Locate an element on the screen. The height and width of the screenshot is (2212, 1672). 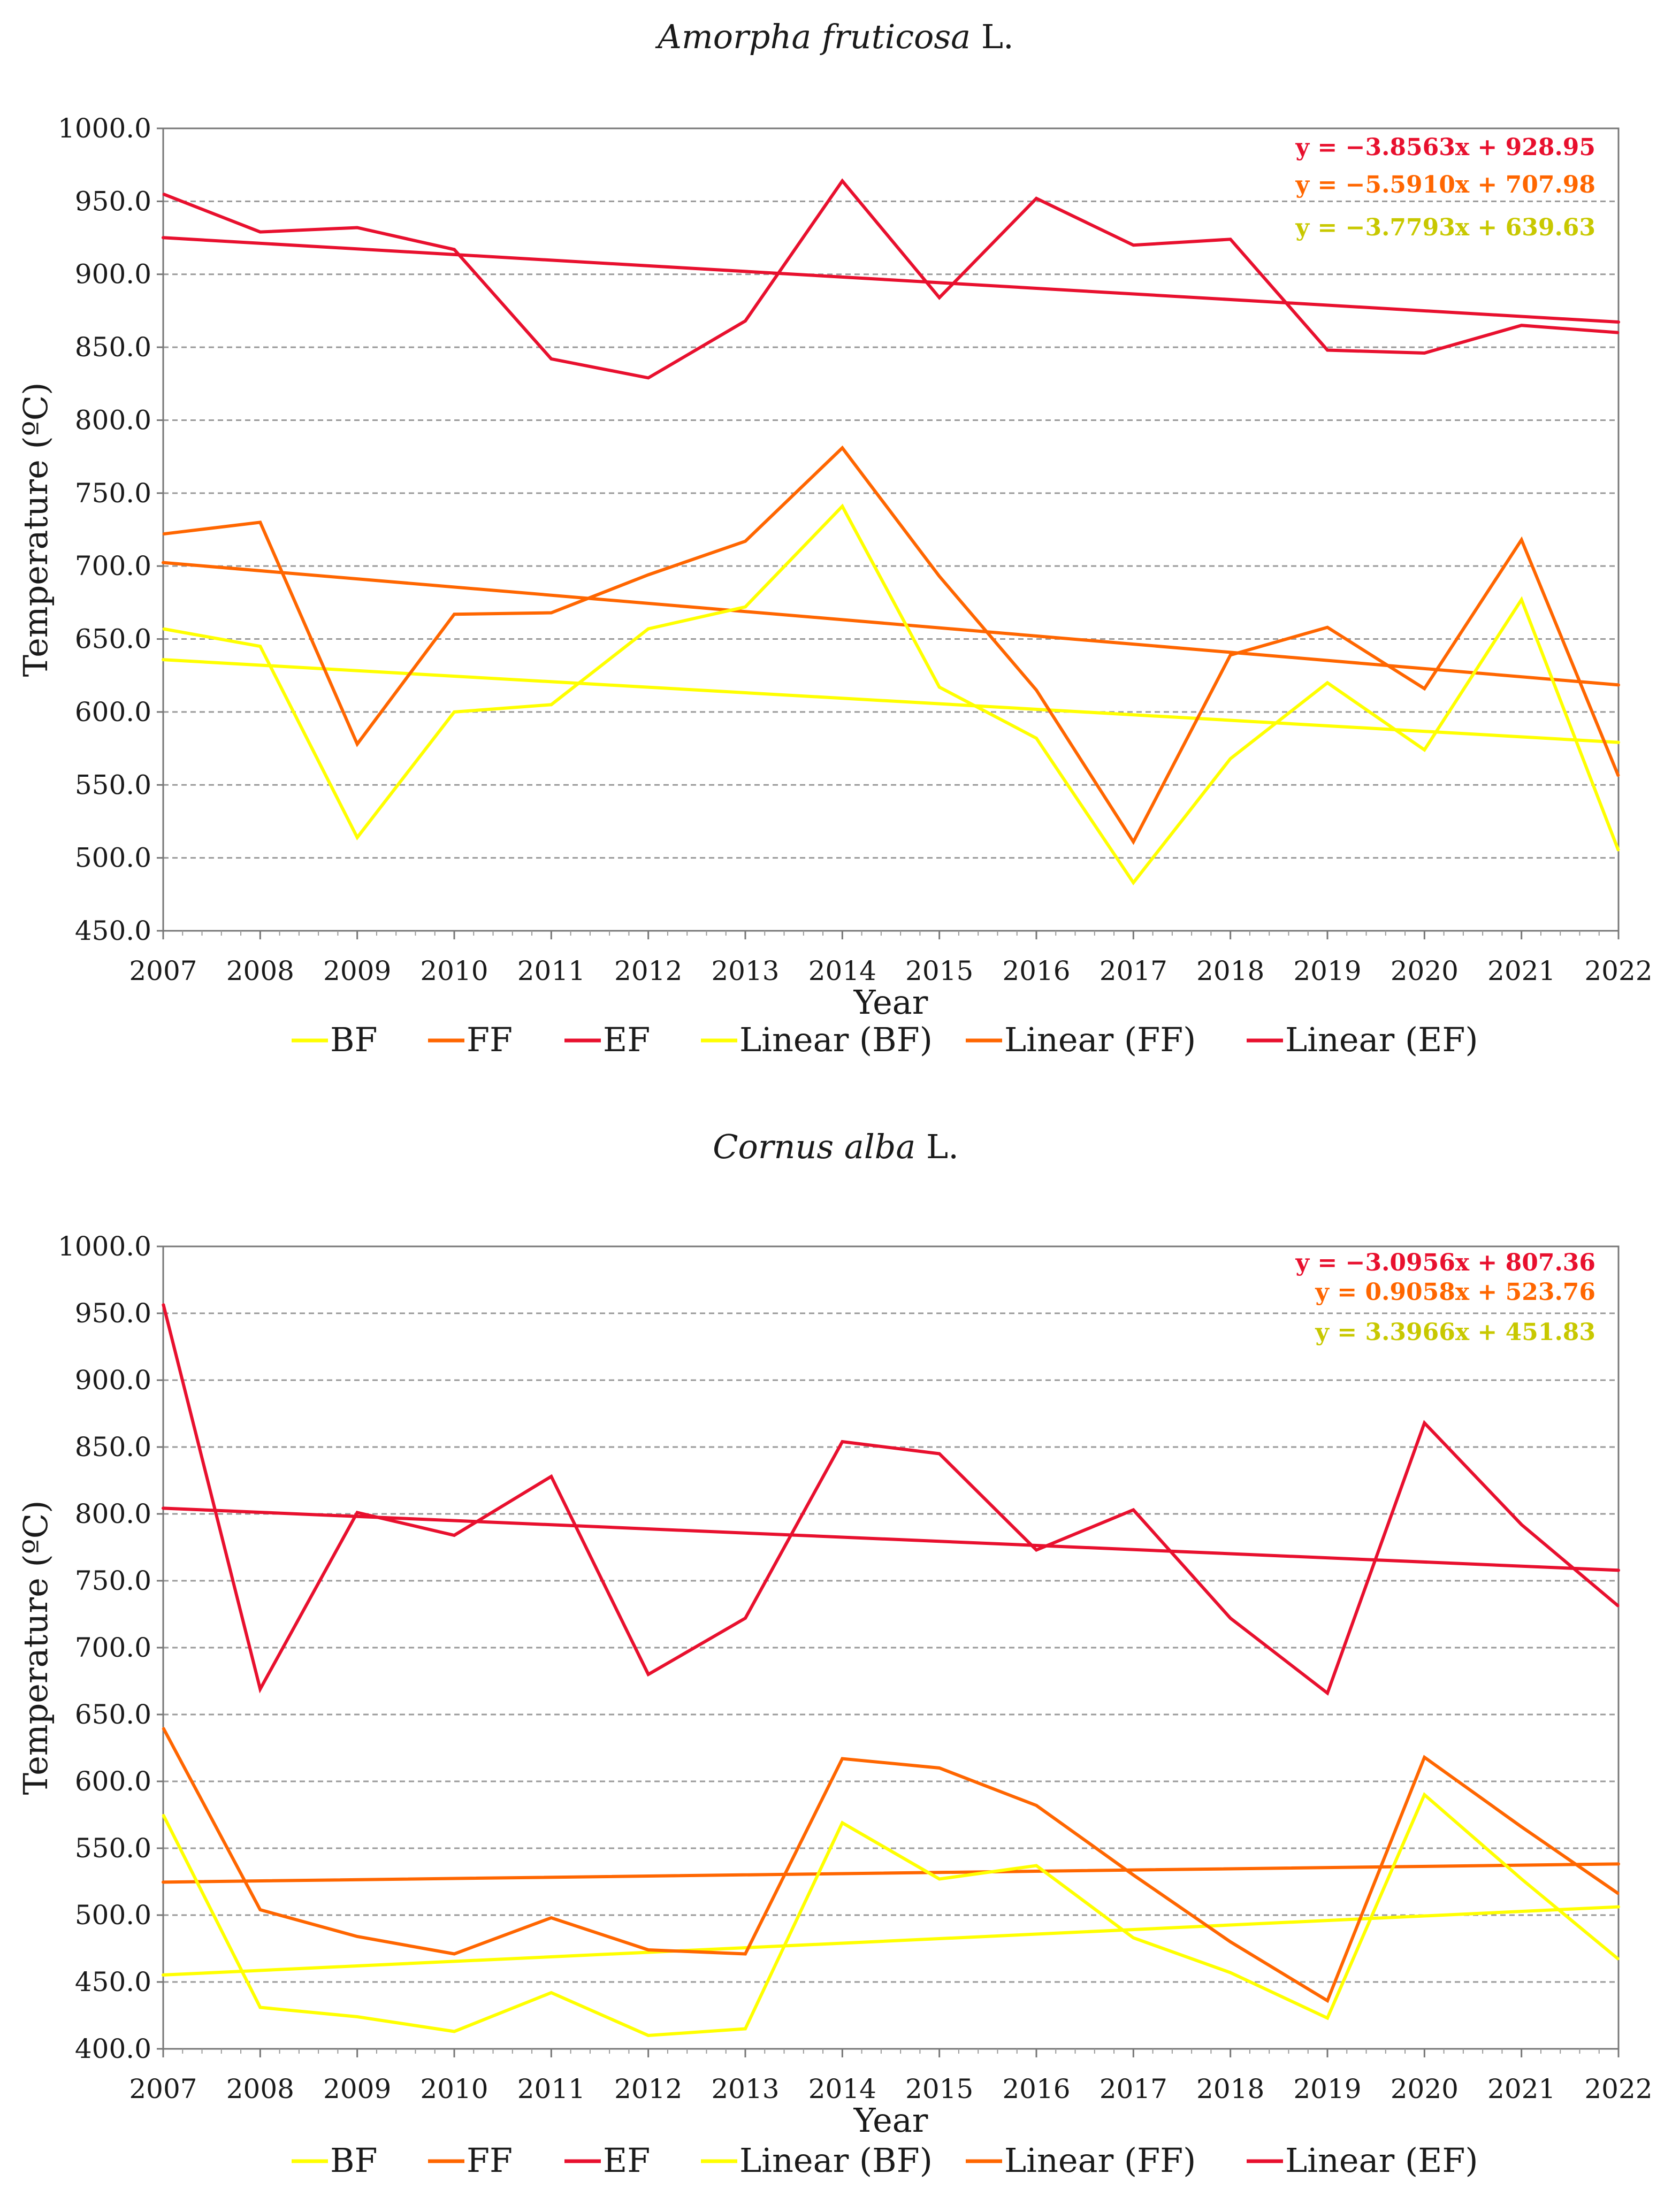
legend-label-ff: FF is located at coordinates (490, 1040).